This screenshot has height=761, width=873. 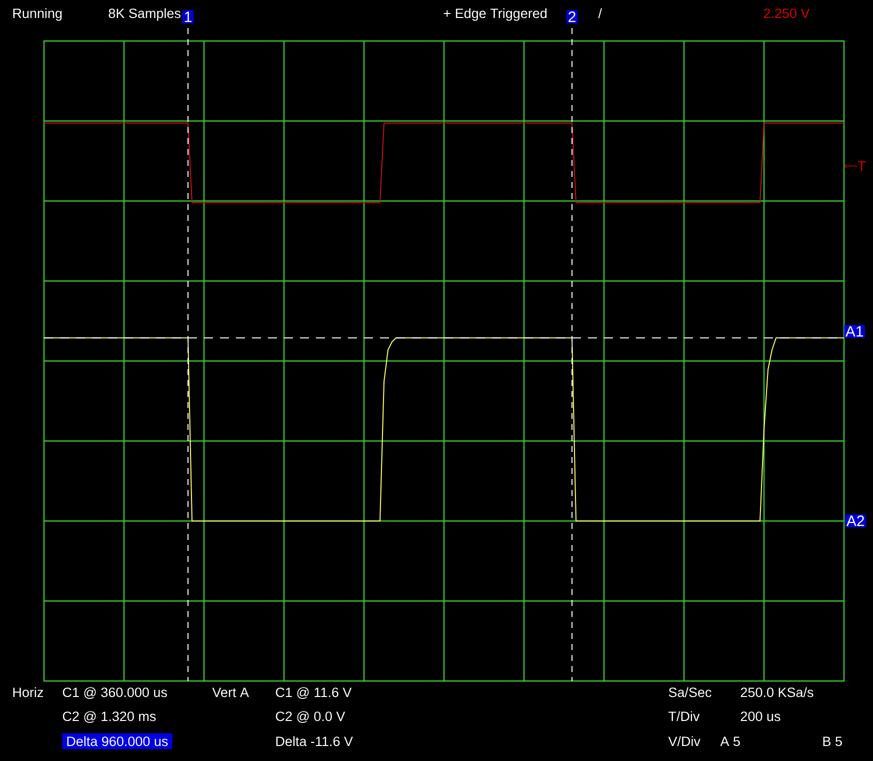 What do you see at coordinates (311, 717) in the screenshot?
I see `text: C2 @ 0.0 V` at bounding box center [311, 717].